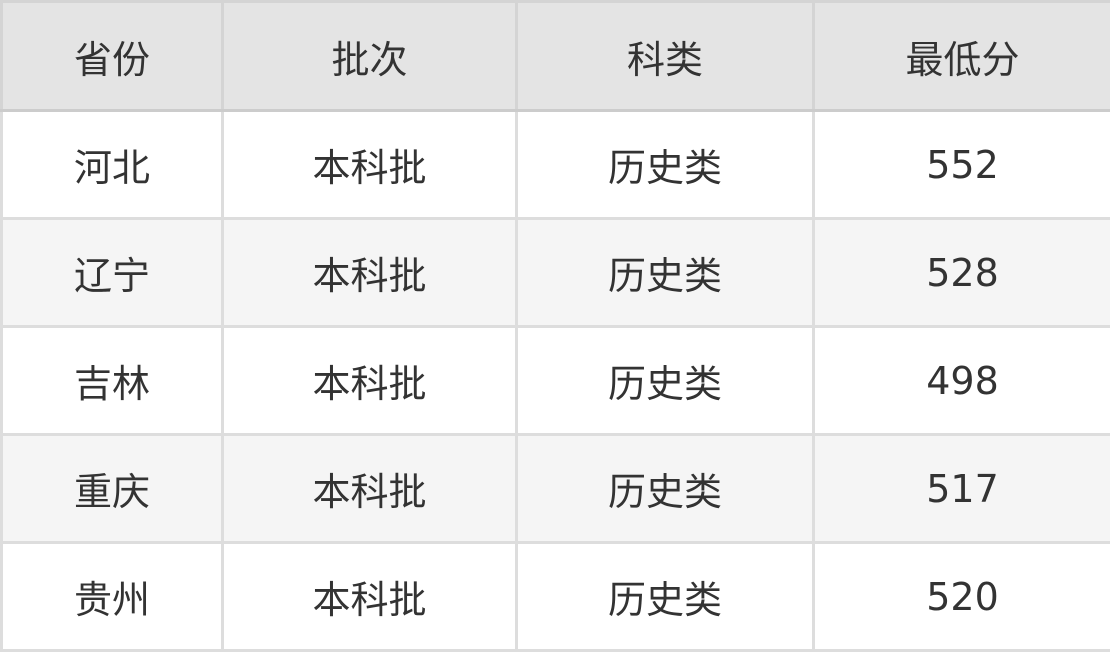 The height and width of the screenshot is (669, 1110). Describe the element at coordinates (961, 272) in the screenshot. I see `cell-min-score: 528` at that location.